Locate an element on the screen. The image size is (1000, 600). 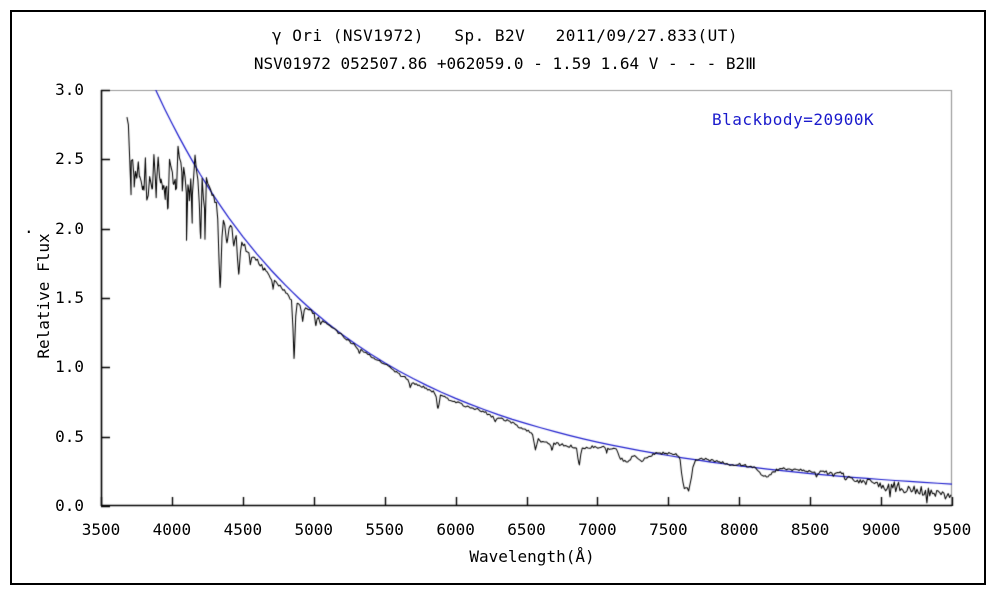
x-tick-label: 7500 is located at coordinates (668, 529).